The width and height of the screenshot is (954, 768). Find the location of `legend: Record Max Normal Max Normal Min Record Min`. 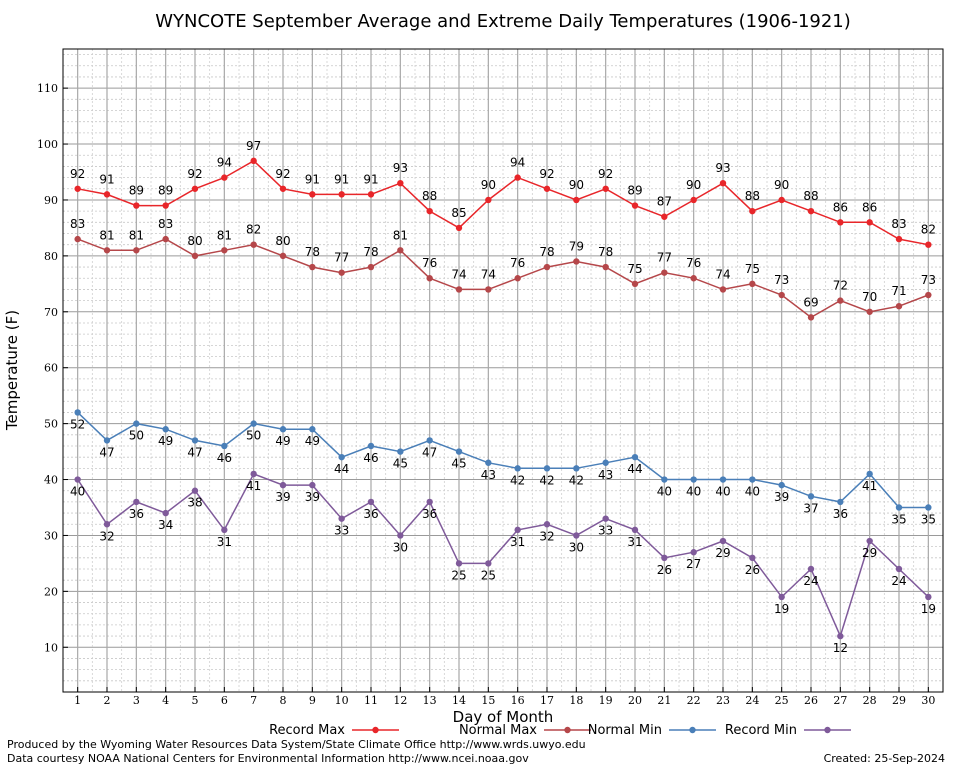

legend: Record Max Normal Max Normal Min Record Min is located at coordinates (560, 730).